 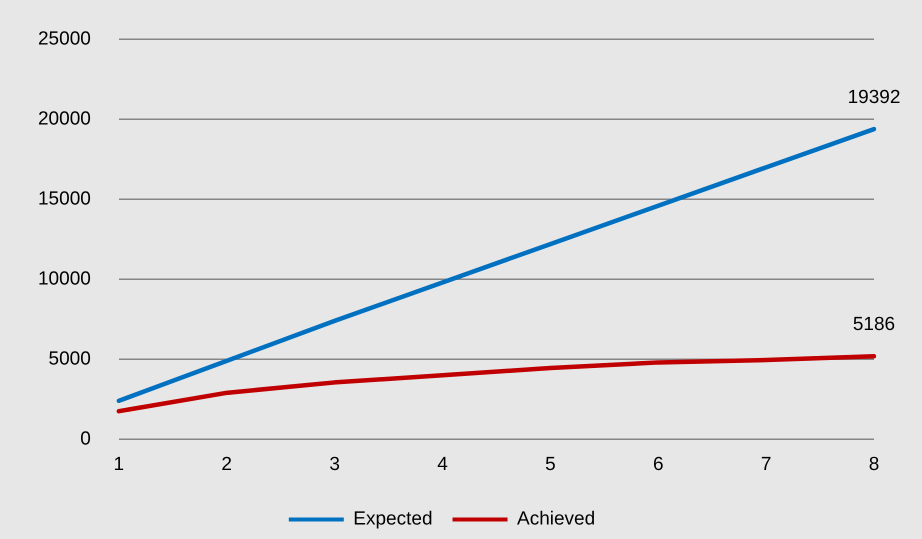 I want to click on x-tick-label: 6, so click(x=658, y=464).